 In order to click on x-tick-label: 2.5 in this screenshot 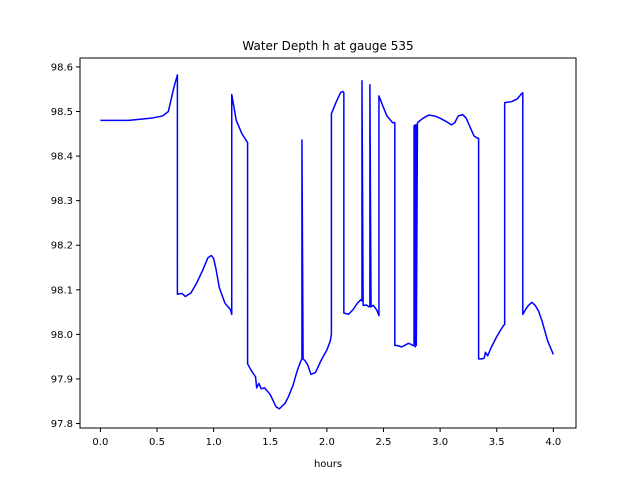, I will do `click(384, 442)`.